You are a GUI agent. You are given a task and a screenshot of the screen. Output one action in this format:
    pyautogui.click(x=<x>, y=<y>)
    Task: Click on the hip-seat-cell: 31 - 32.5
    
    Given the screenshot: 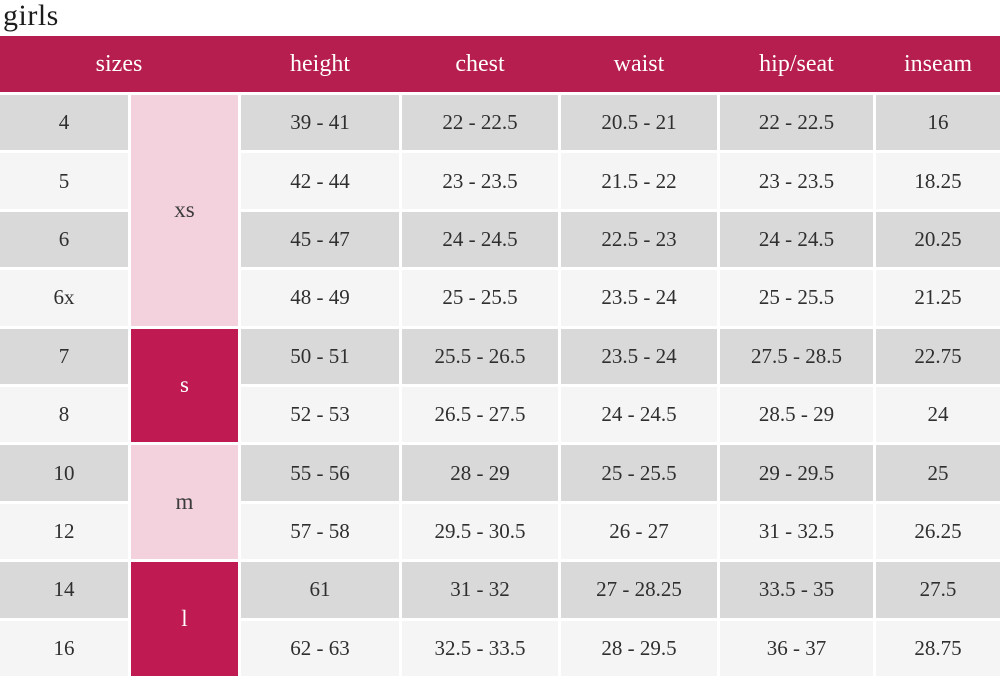 What is the action you would take?
    pyautogui.click(x=796, y=531)
    